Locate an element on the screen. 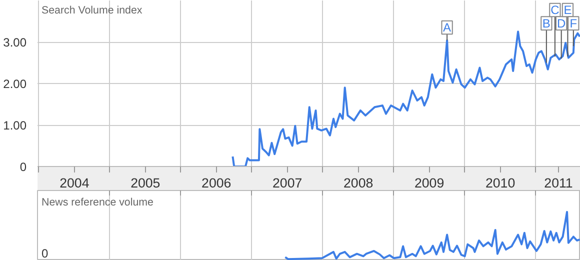  x-tick-label: 2007 is located at coordinates (287, 183).